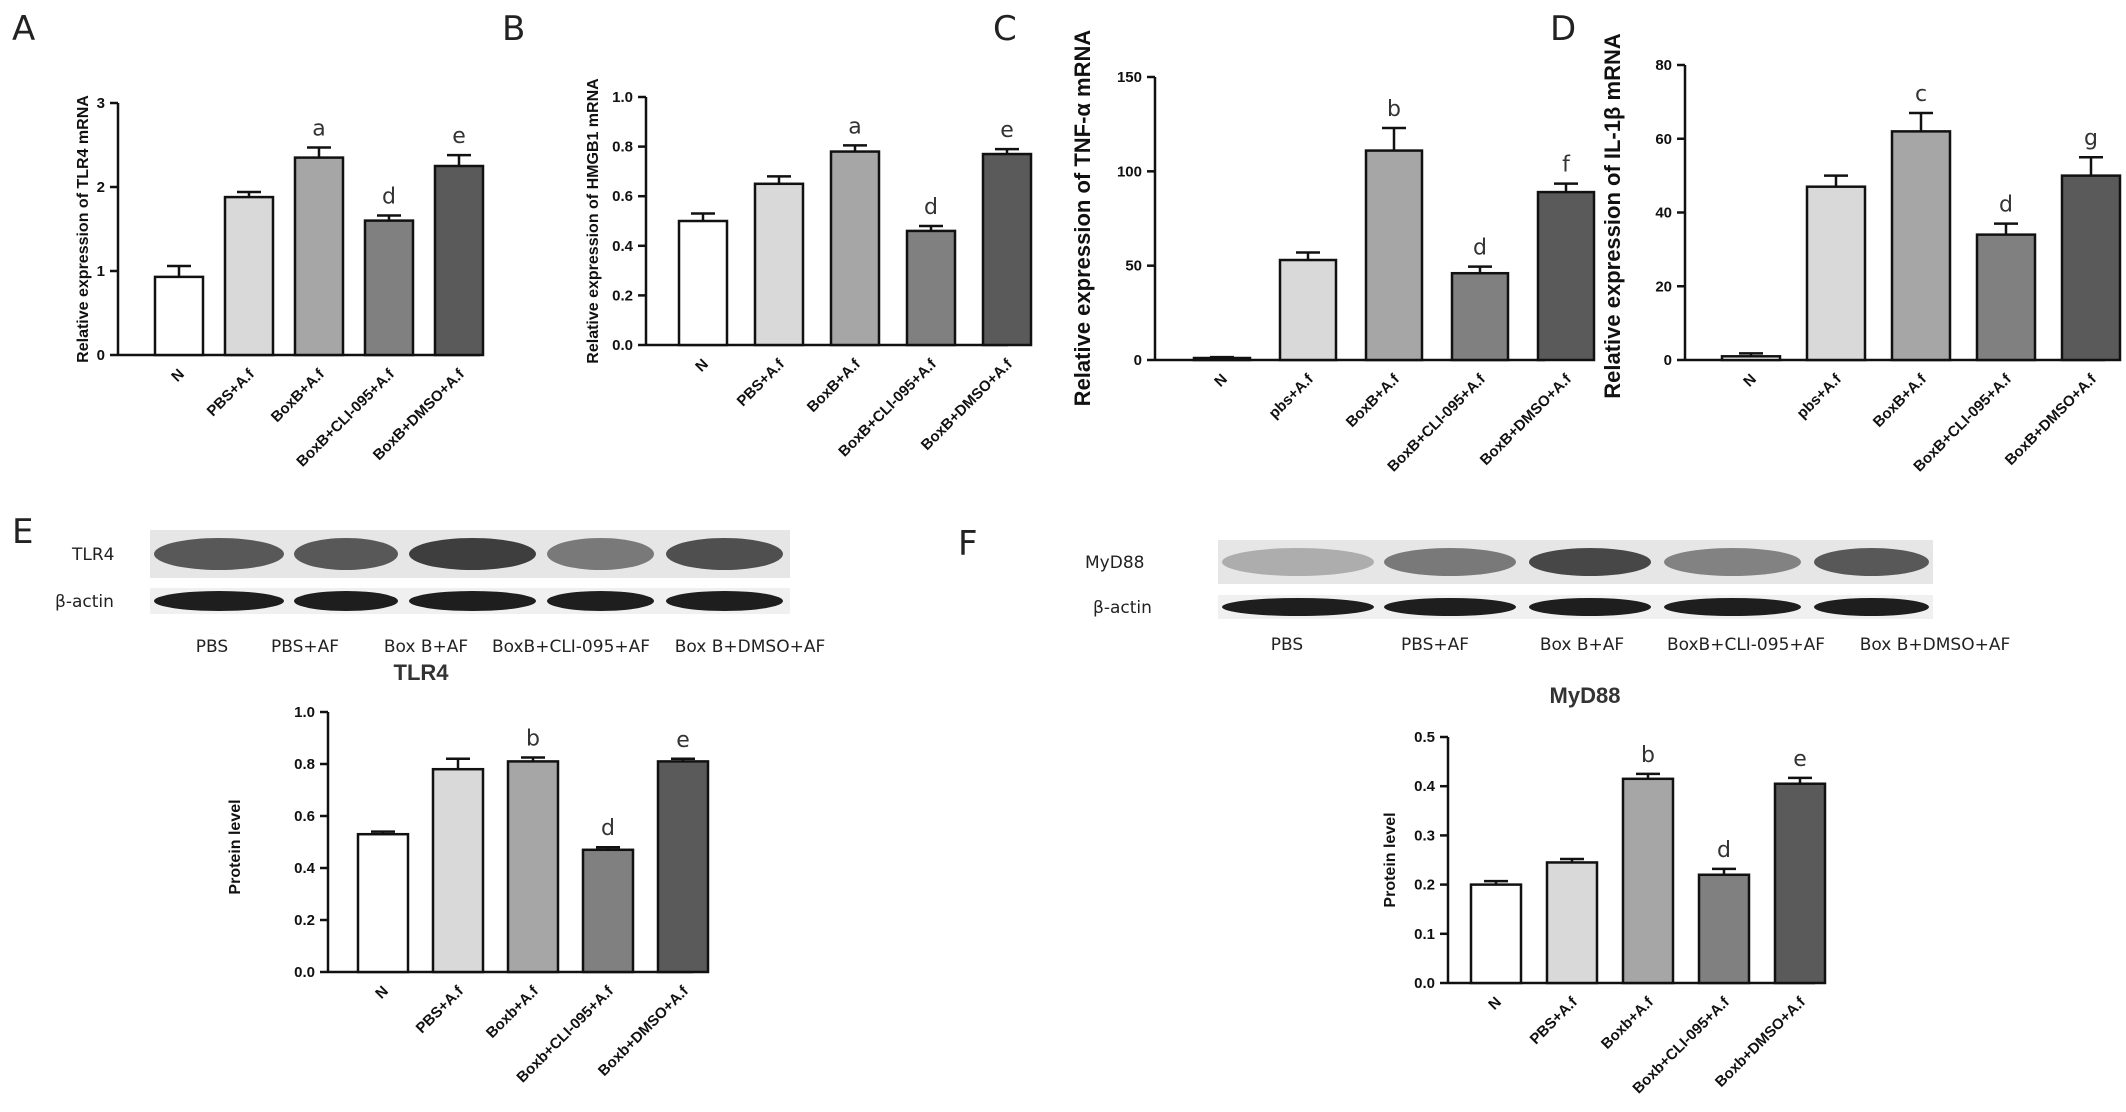  Describe the element at coordinates (1628, 1023) in the screenshot. I see `category-label: Boxb+A.f` at that location.